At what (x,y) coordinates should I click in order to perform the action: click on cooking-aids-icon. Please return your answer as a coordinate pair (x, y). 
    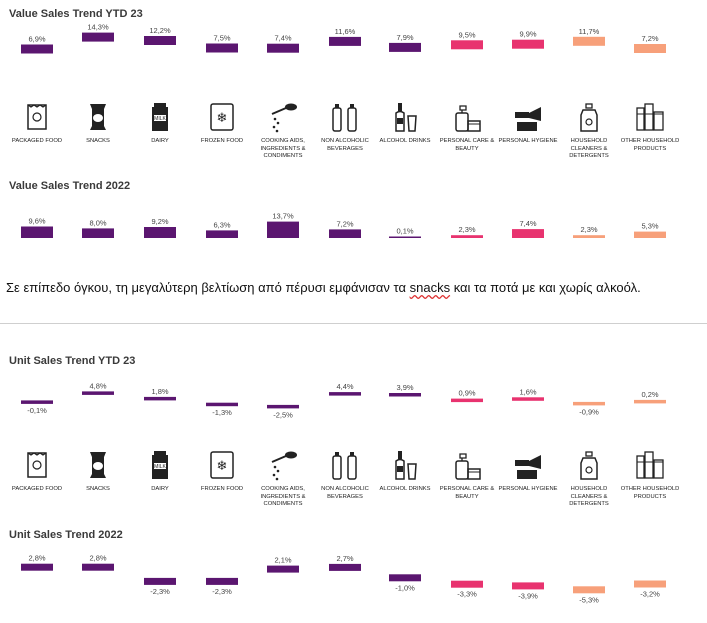
    Looking at the image, I should click on (284, 466).